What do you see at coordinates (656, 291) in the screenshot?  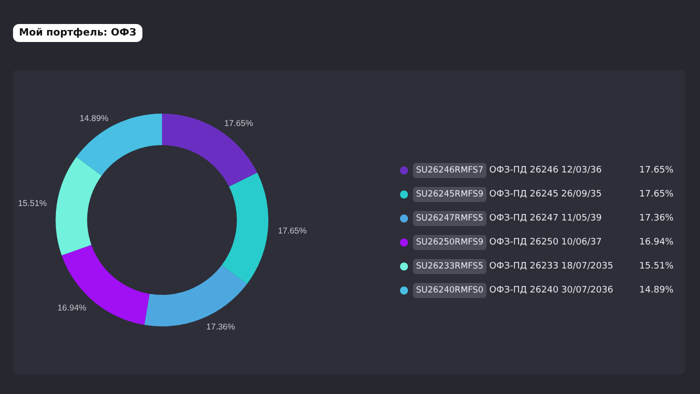 I see `text: 14.89%` at bounding box center [656, 291].